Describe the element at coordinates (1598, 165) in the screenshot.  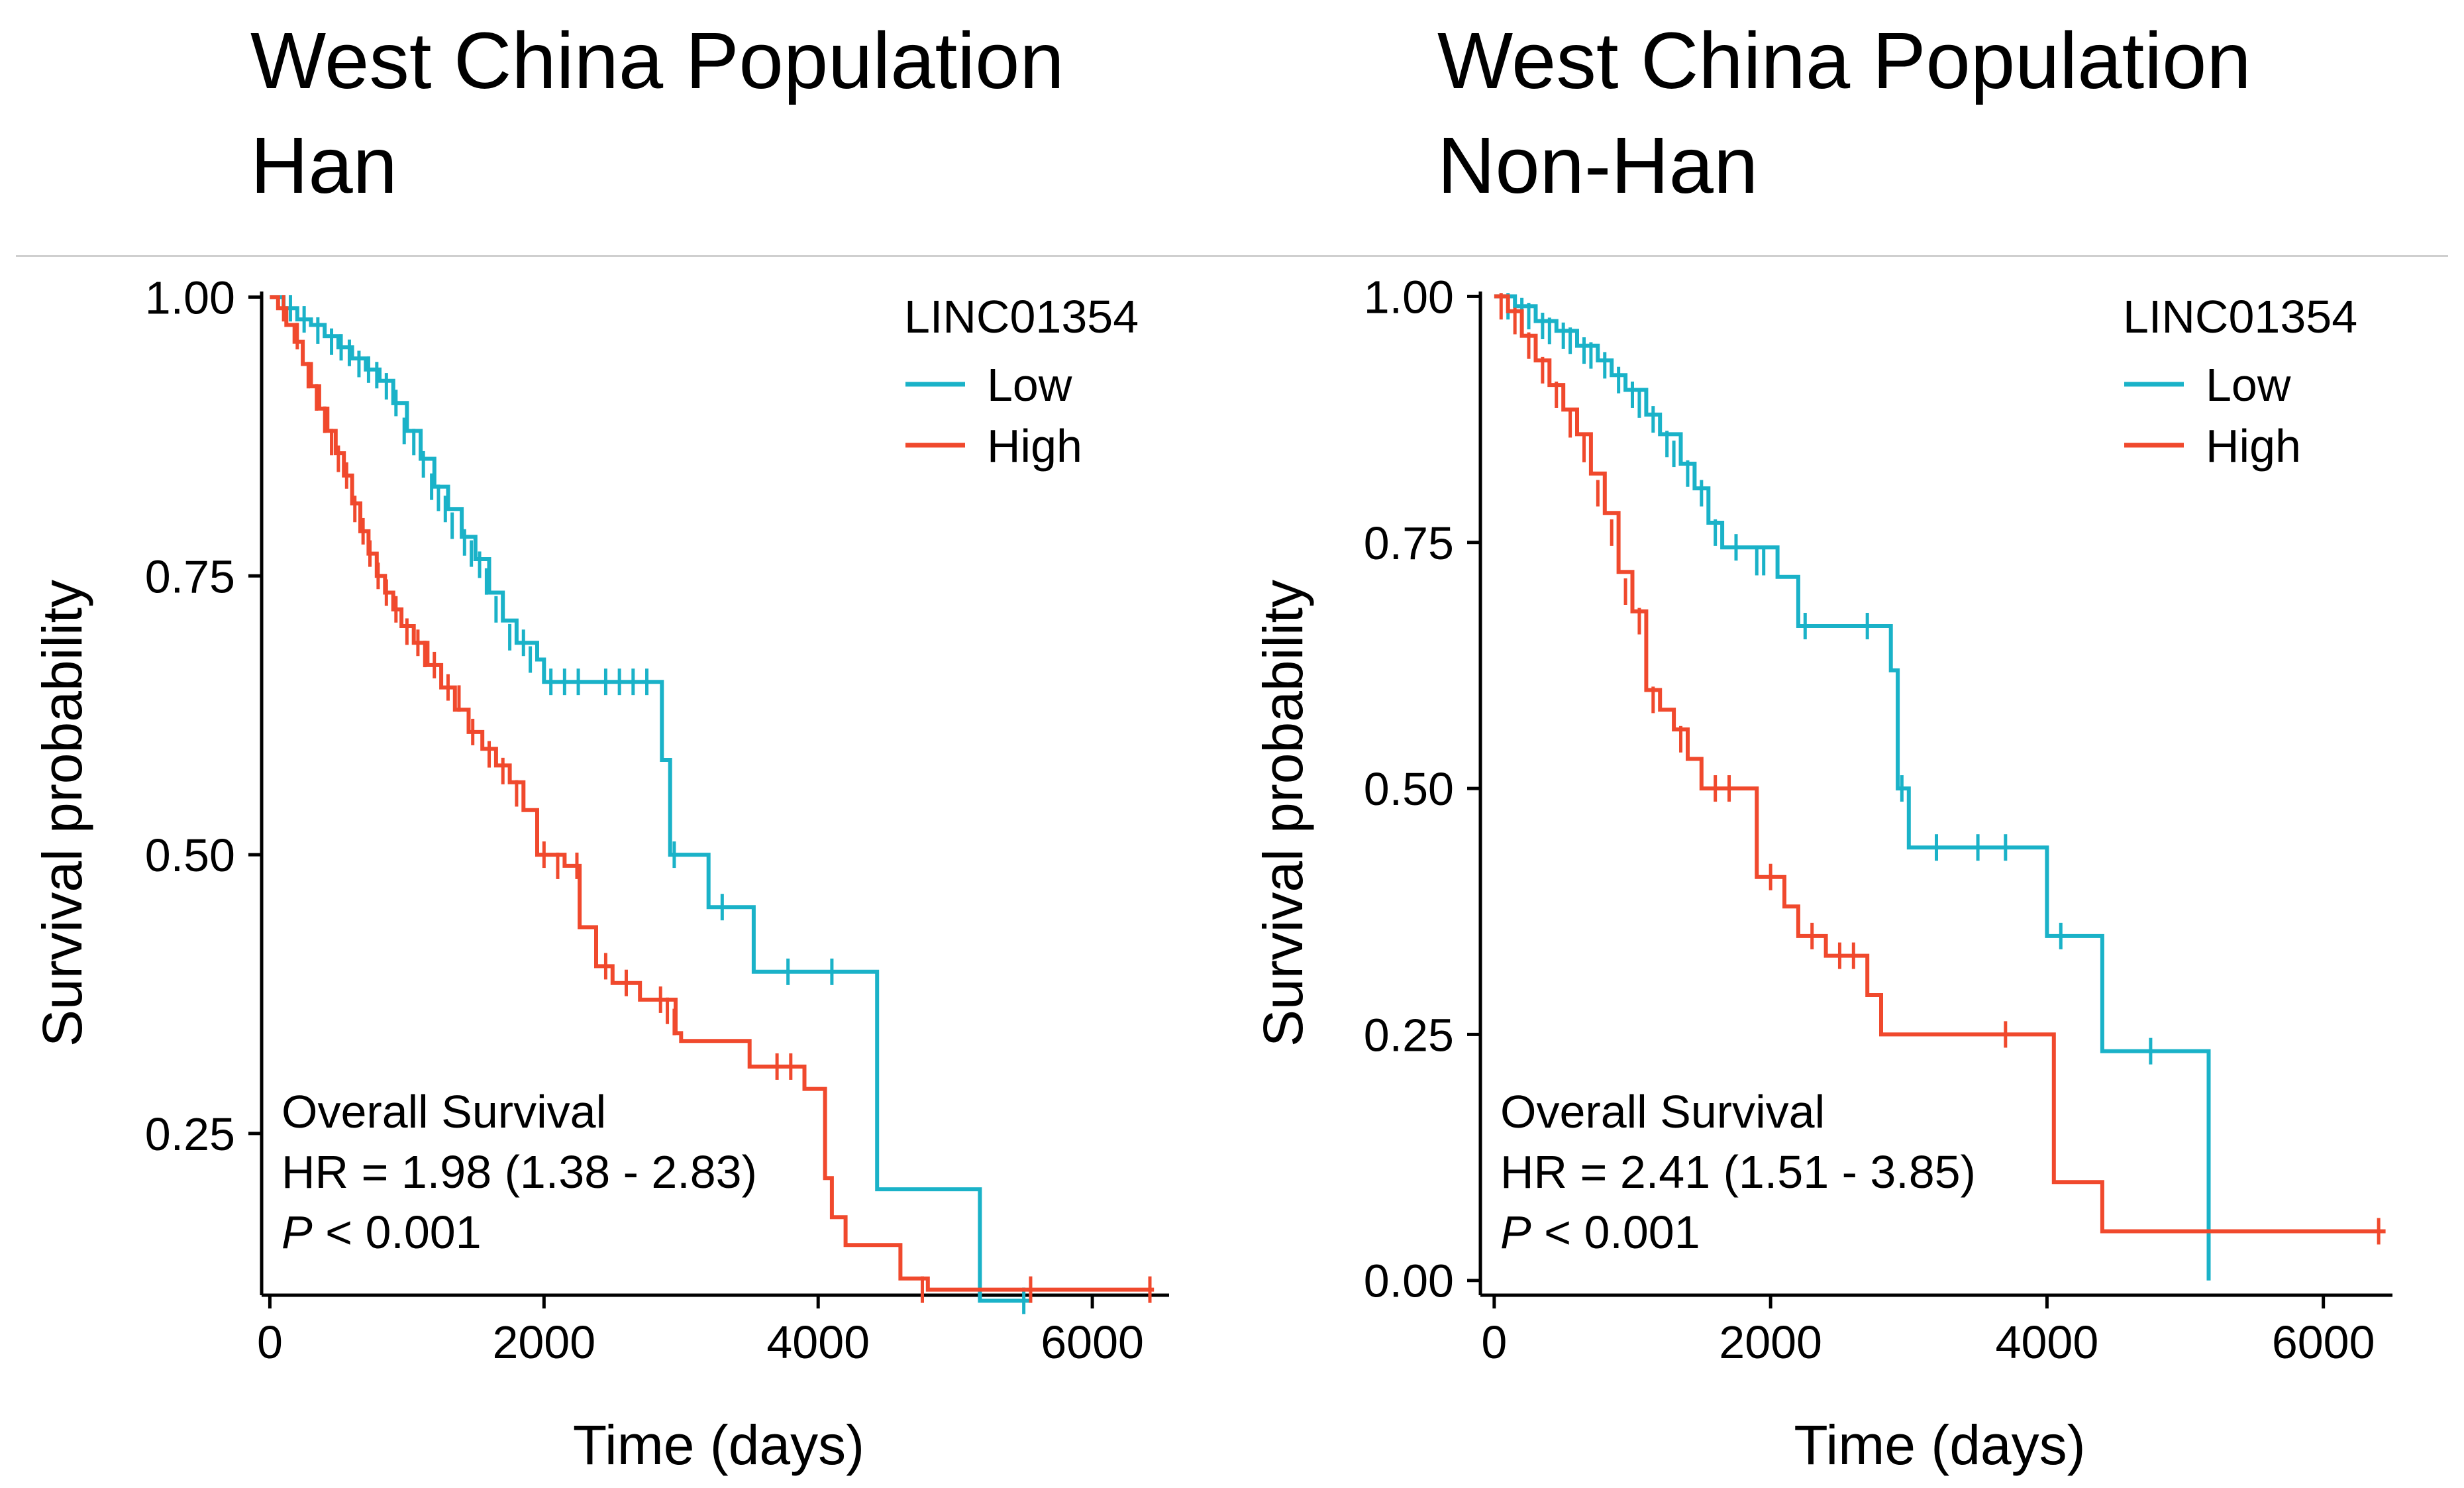
I see `panel-title-non-han-line2: Non-Han` at that location.